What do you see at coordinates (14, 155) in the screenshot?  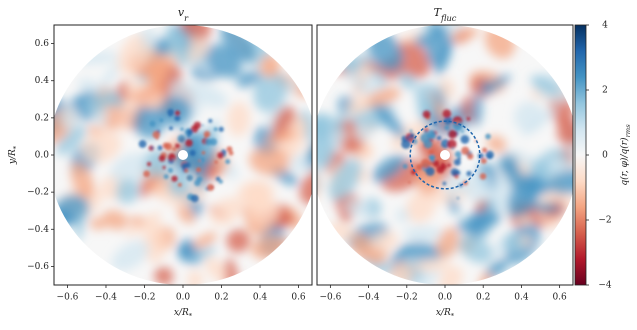 I see `y-axis-label: y/R*` at bounding box center [14, 155].